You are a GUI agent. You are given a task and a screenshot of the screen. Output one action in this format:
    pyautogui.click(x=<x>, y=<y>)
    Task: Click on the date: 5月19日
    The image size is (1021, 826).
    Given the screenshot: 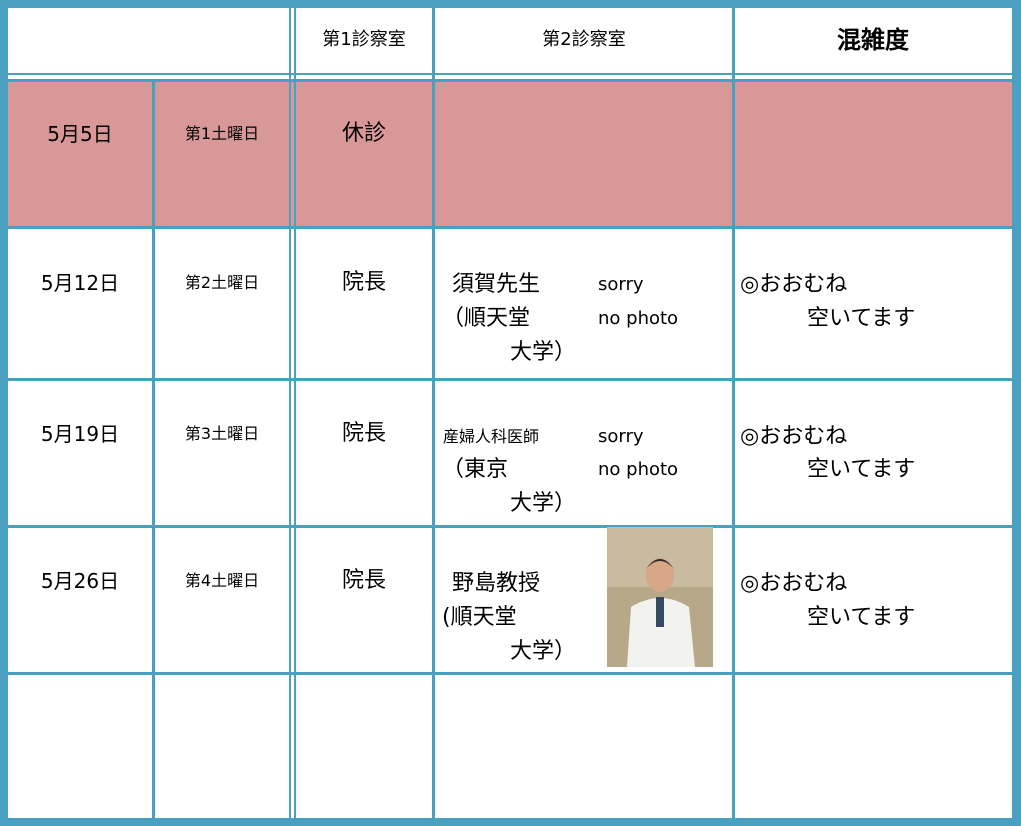 What is the action you would take?
    pyautogui.click(x=80, y=434)
    